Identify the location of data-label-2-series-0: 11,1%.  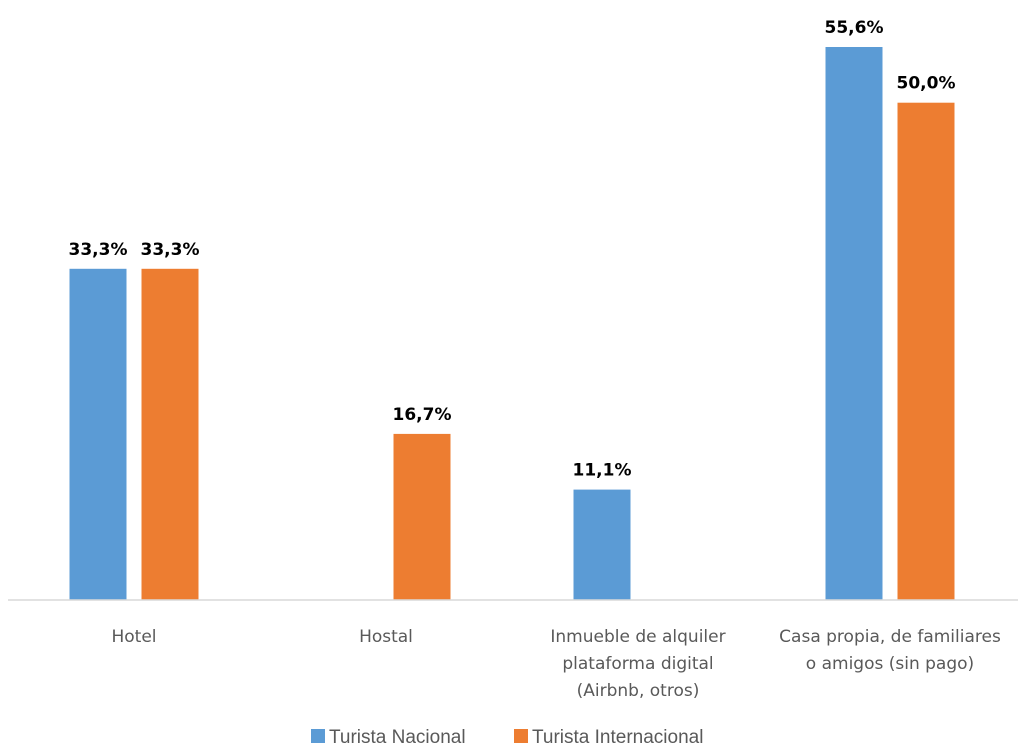
(602, 471).